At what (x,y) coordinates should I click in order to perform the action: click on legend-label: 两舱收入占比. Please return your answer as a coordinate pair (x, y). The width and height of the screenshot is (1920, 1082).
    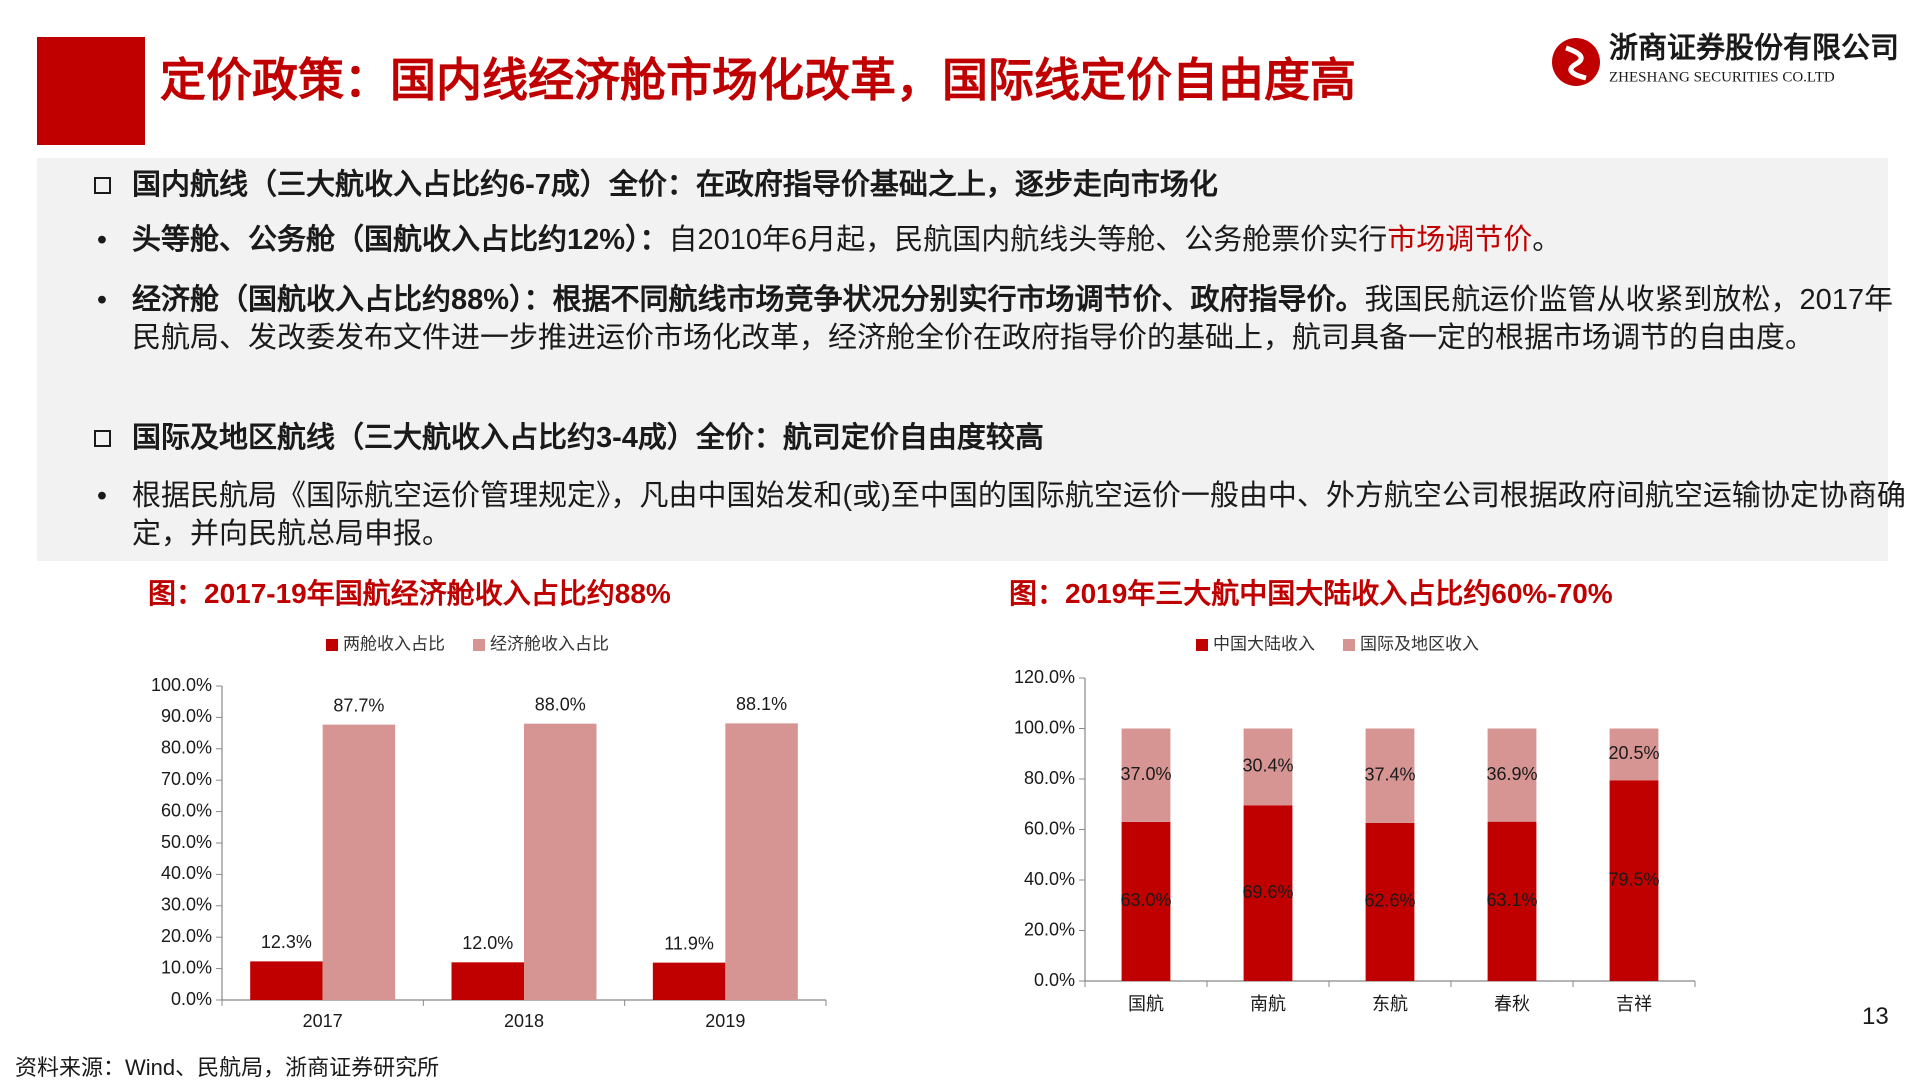
    Looking at the image, I should click on (394, 643).